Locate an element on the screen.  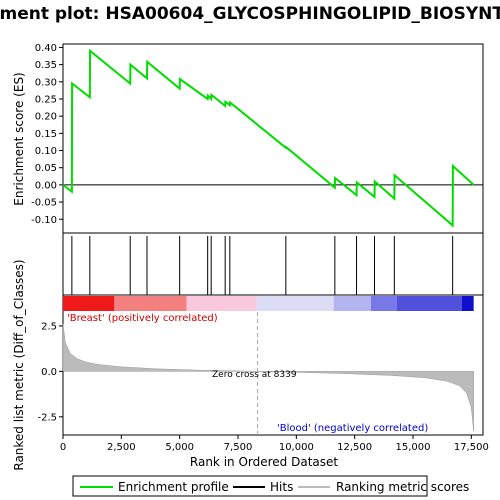
positive-class-label: 'Breast' (positively correlated) is located at coordinates (142, 318).